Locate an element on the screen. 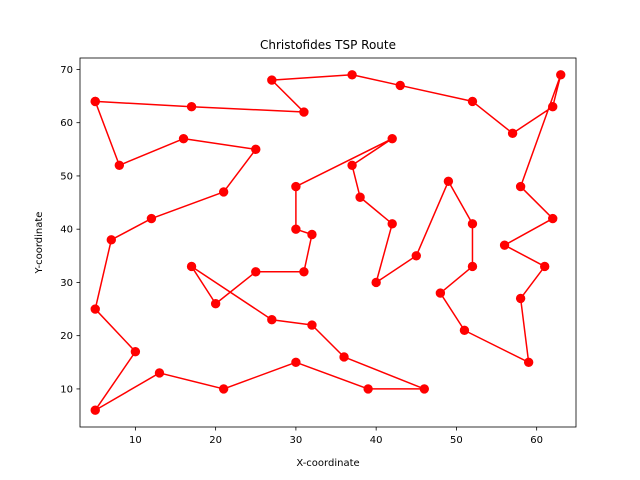 The height and width of the screenshot is (480, 640). y-tick-label: 10 is located at coordinates (66, 389).